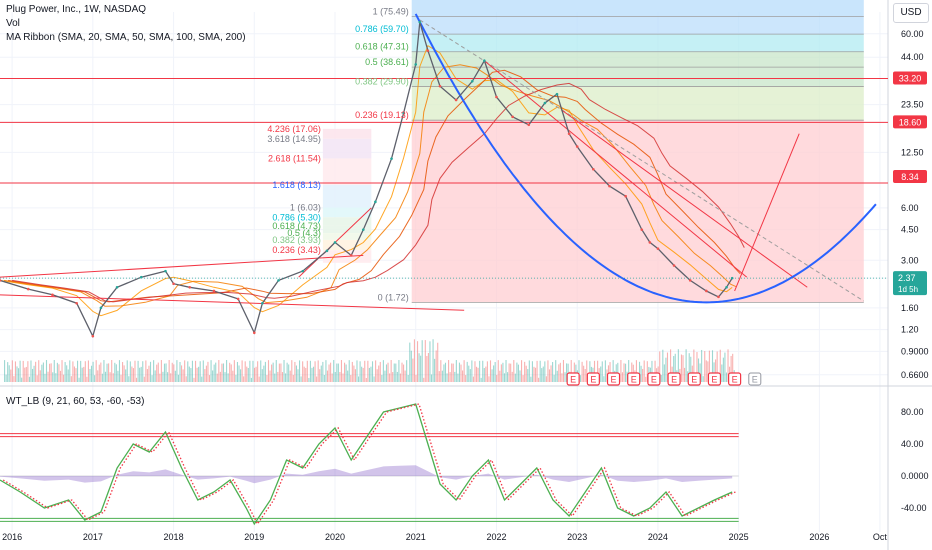 This screenshot has height=550, width=932. I want to click on price-tick-label: 0.6600, so click(915, 375).